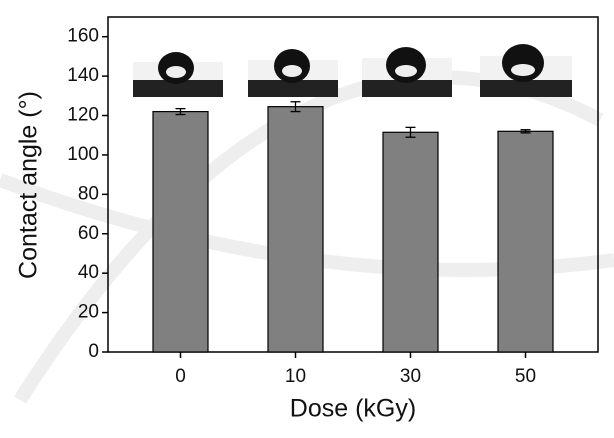 This screenshot has width=614, height=438. Describe the element at coordinates (29, 185) in the screenshot. I see `y-axis-title: Contact angle (°)` at that location.